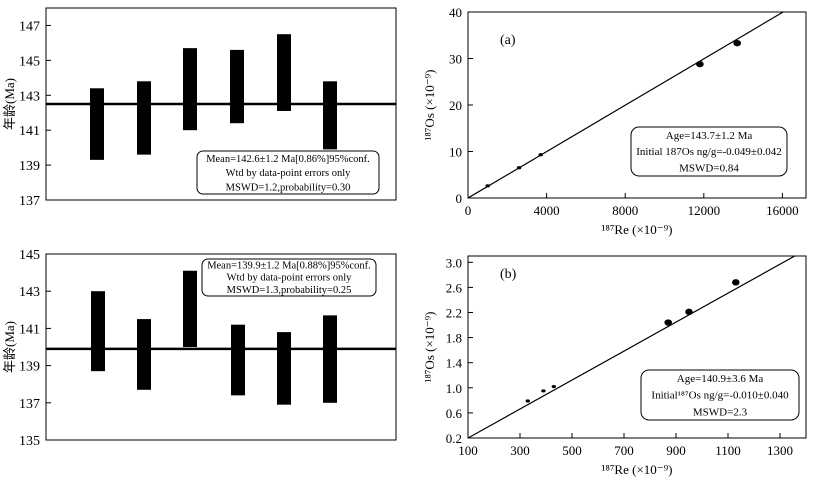  I want to click on x-tick-label: 0, so click(468, 210).